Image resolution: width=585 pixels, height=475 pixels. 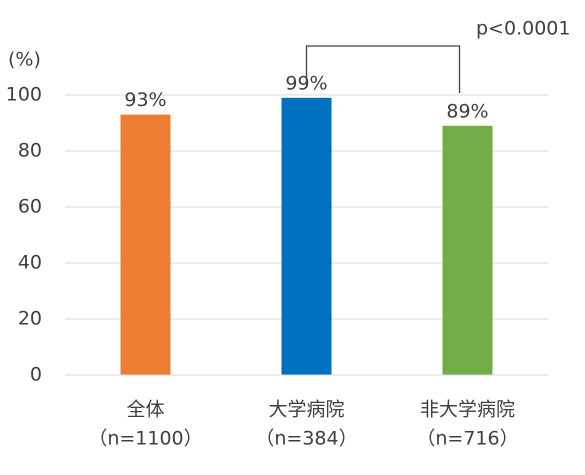 I want to click on y-tick-label: 40, so click(x=30, y=263).